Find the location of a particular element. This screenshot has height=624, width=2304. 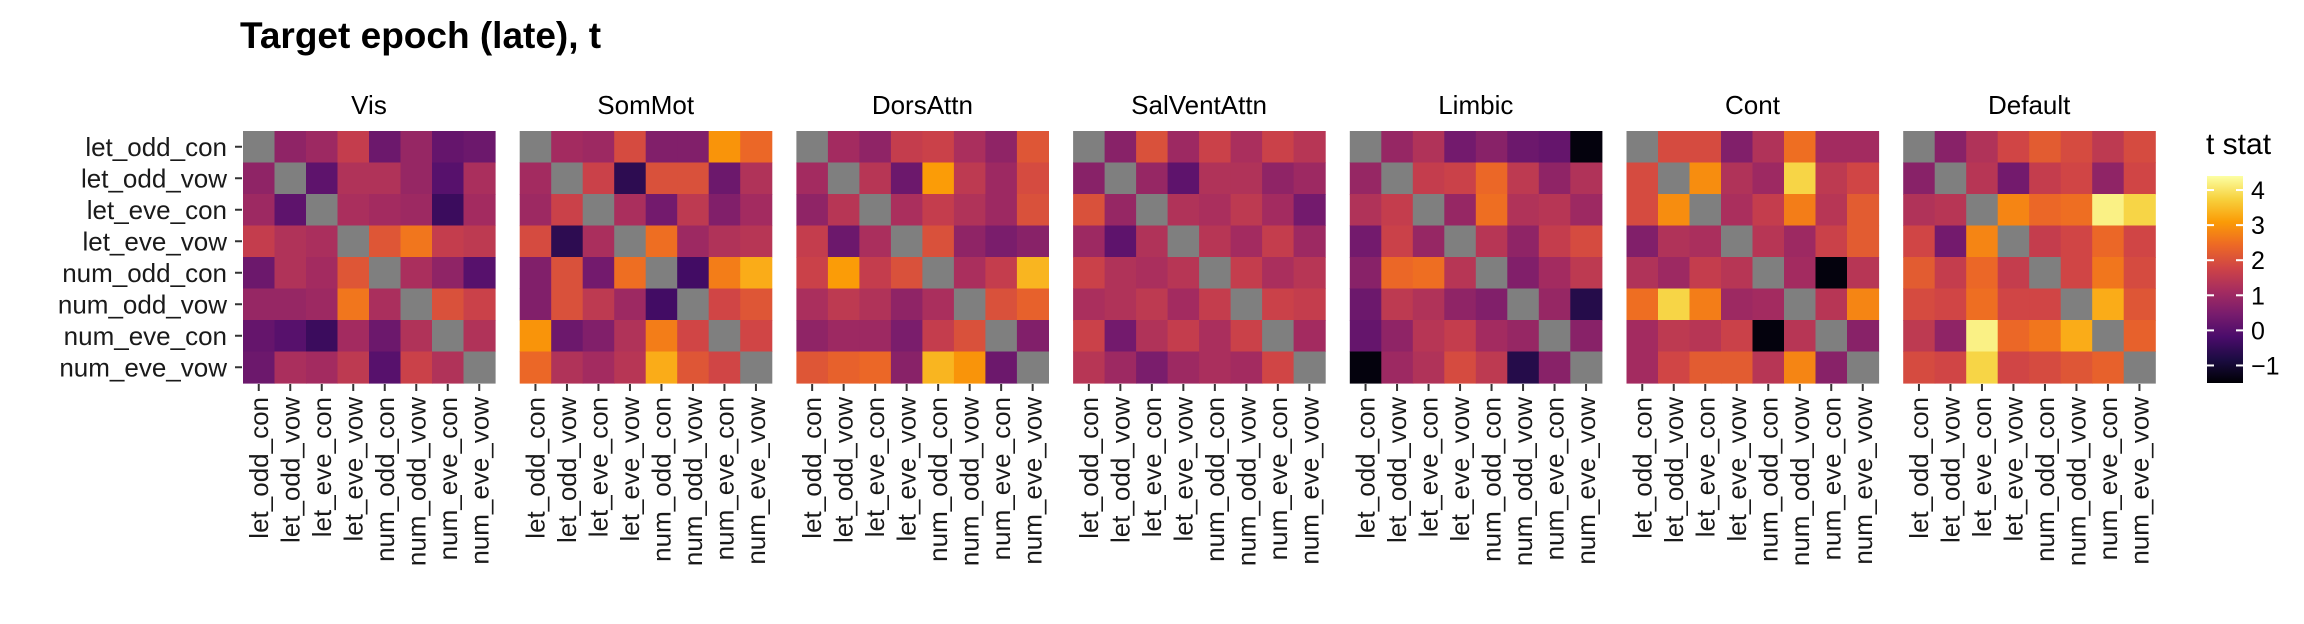

chart-title: Target epoch (late), t is located at coordinates (420, 35).